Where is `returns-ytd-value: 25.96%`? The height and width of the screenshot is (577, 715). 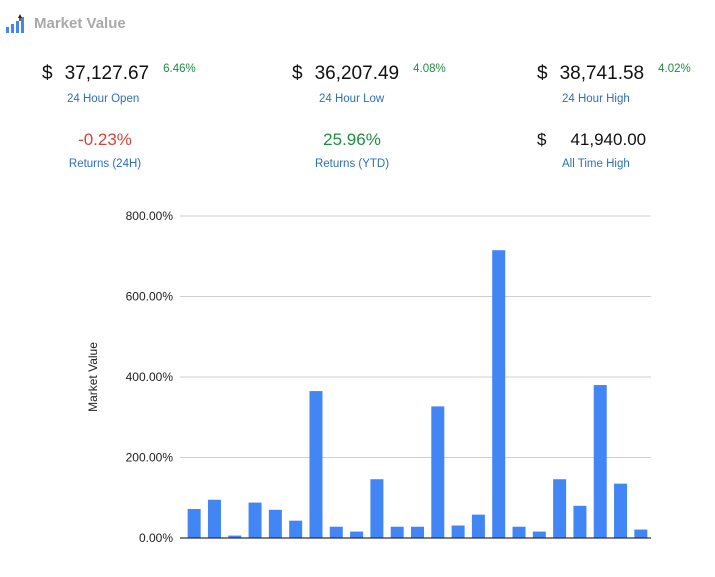
returns-ytd-value: 25.96% is located at coordinates (352, 139).